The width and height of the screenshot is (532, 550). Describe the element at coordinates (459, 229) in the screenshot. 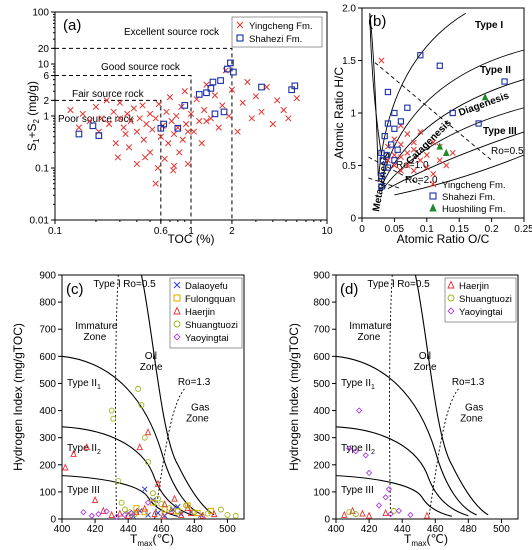

I see `x-tick-label: 0.15` at that location.